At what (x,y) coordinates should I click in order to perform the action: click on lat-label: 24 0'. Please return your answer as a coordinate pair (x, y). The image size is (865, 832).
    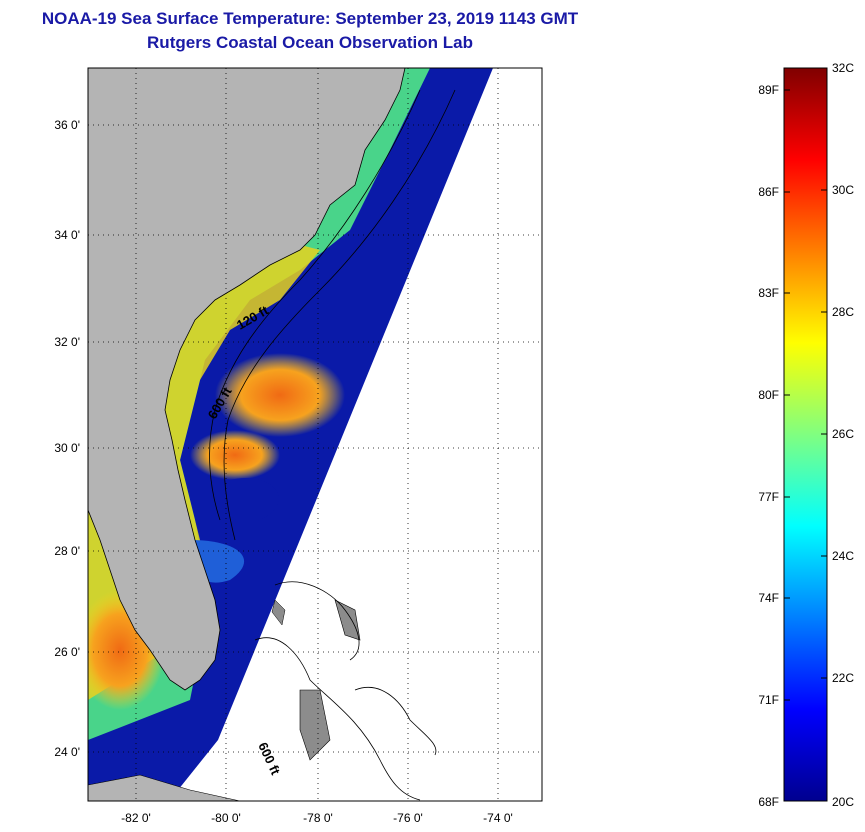
    Looking at the image, I should click on (67, 752).